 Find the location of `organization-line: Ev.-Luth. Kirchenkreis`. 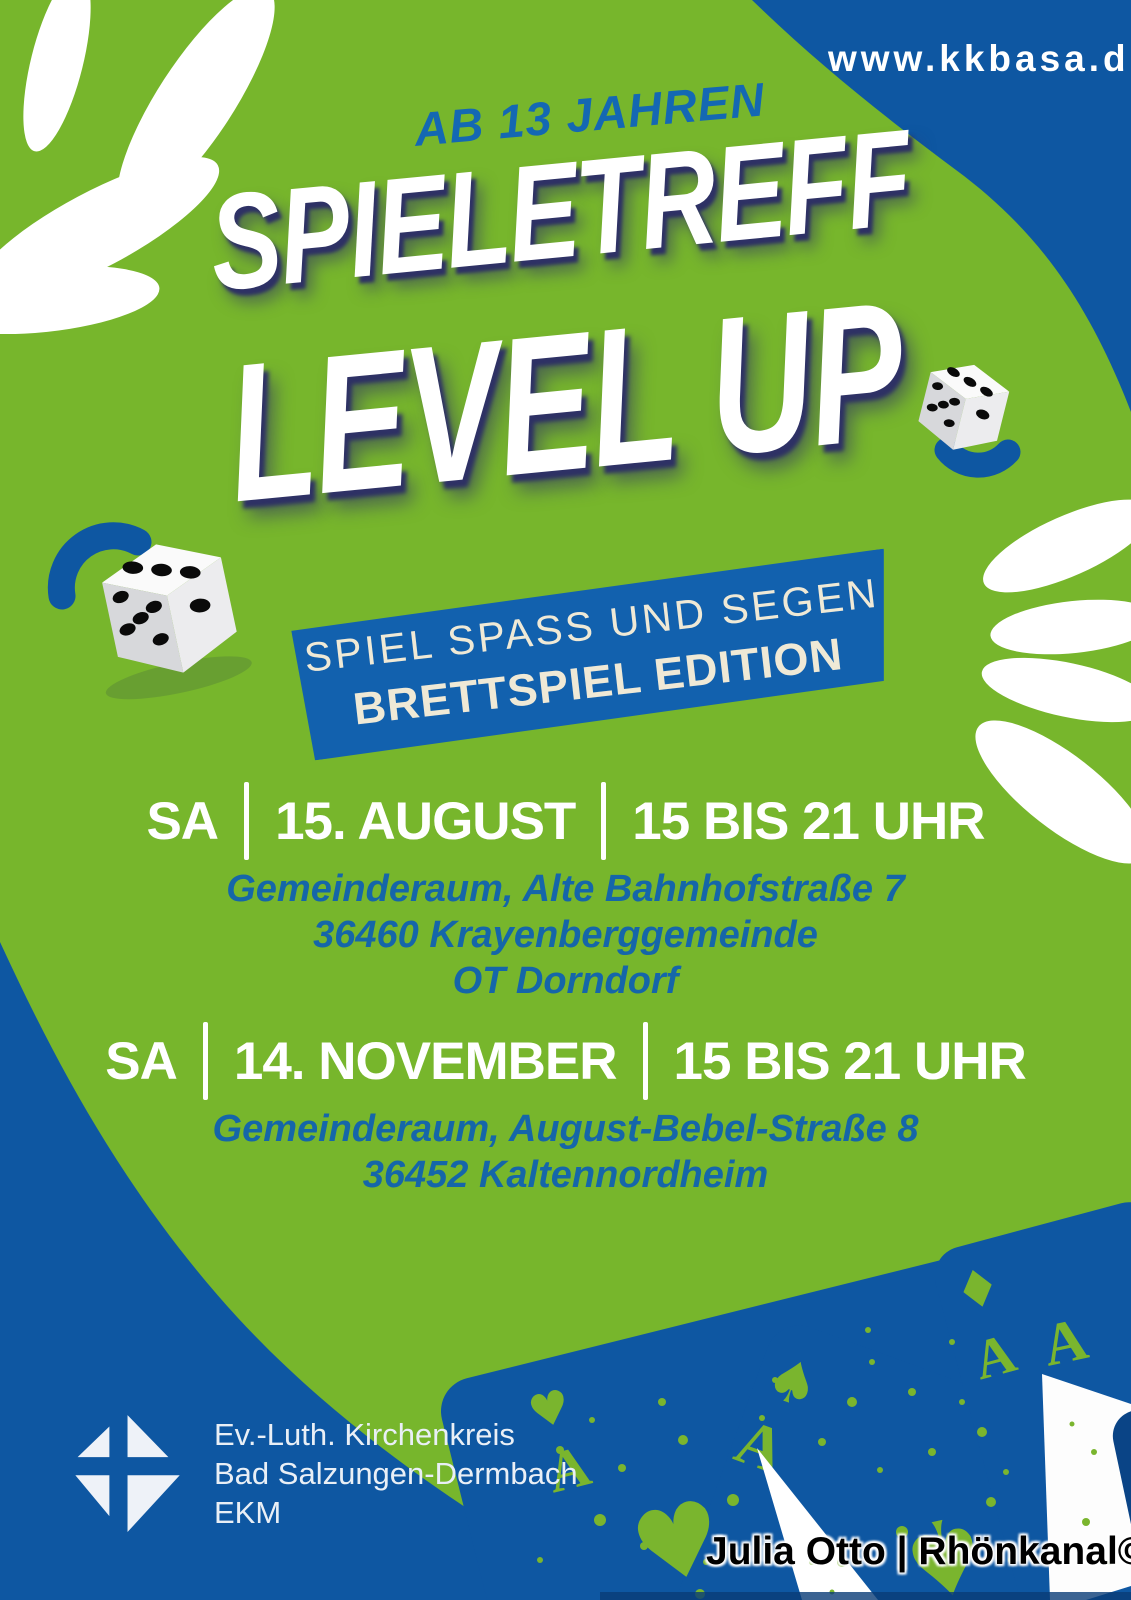

organization-line: Ev.-Luth. Kirchenkreis is located at coordinates (364, 1434).